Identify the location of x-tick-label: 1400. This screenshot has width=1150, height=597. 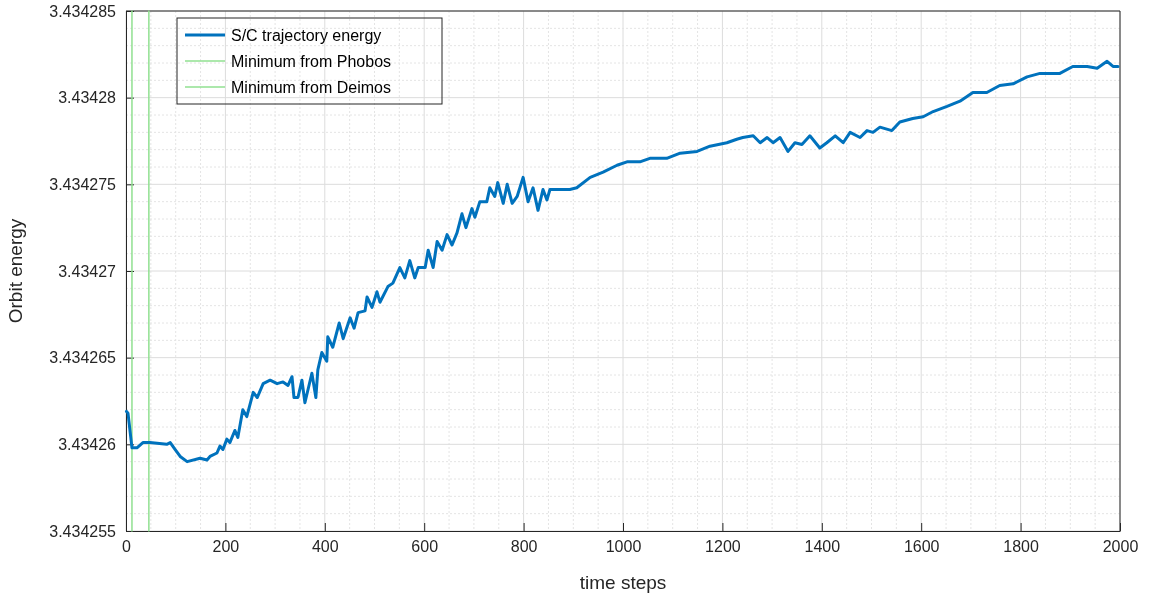
(822, 547).